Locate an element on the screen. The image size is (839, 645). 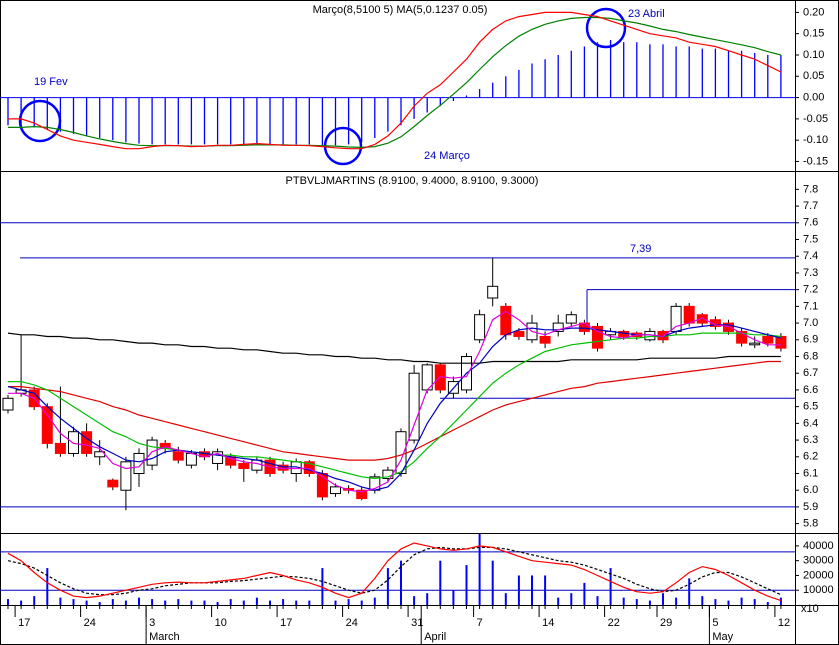
y-tick-label: 7.8 is located at coordinates (810, 189).